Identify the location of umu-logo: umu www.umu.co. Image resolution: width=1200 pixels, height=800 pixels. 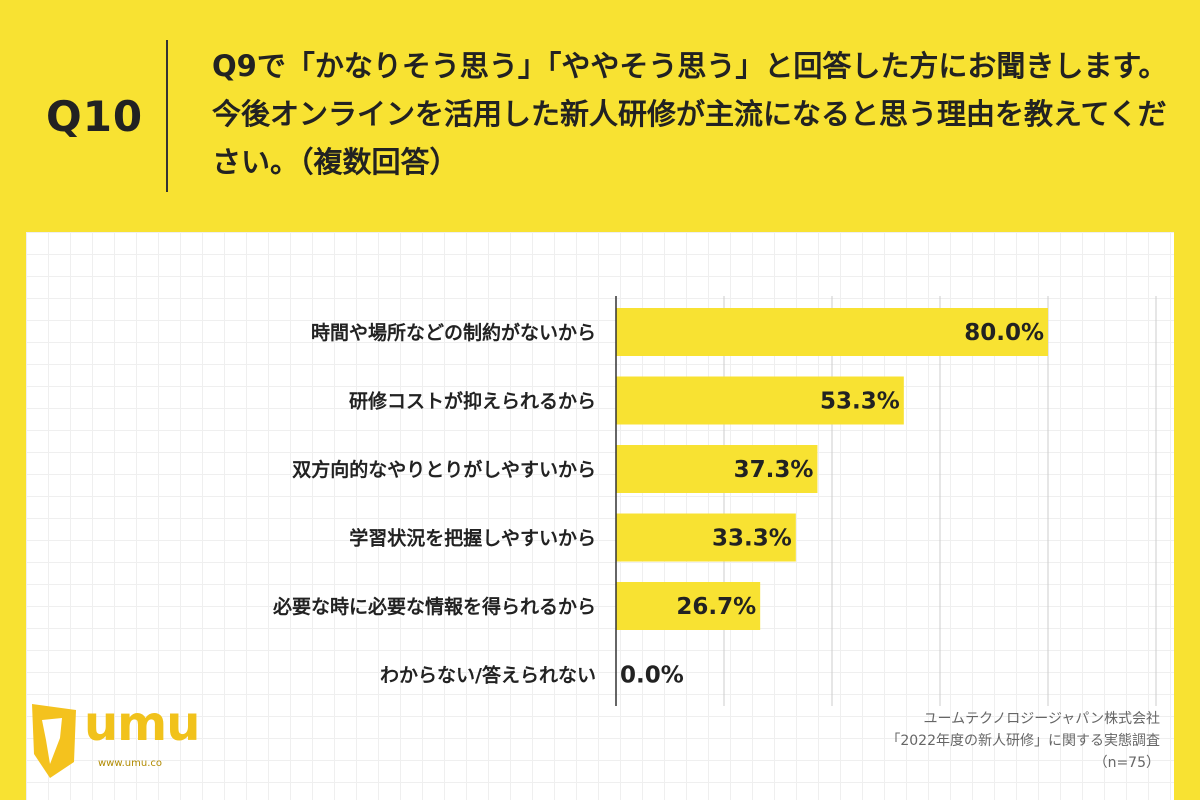
(116, 739).